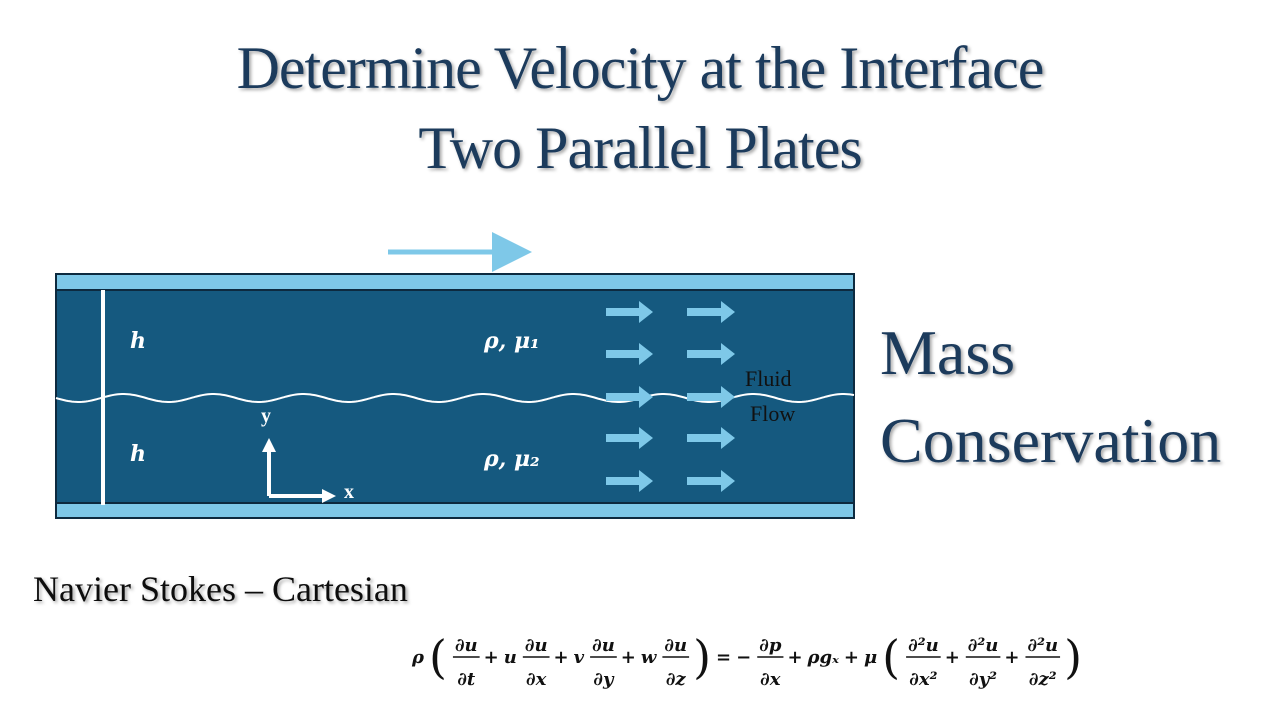  What do you see at coordinates (510, 657) in the screenshot?
I see `symbol: u` at bounding box center [510, 657].